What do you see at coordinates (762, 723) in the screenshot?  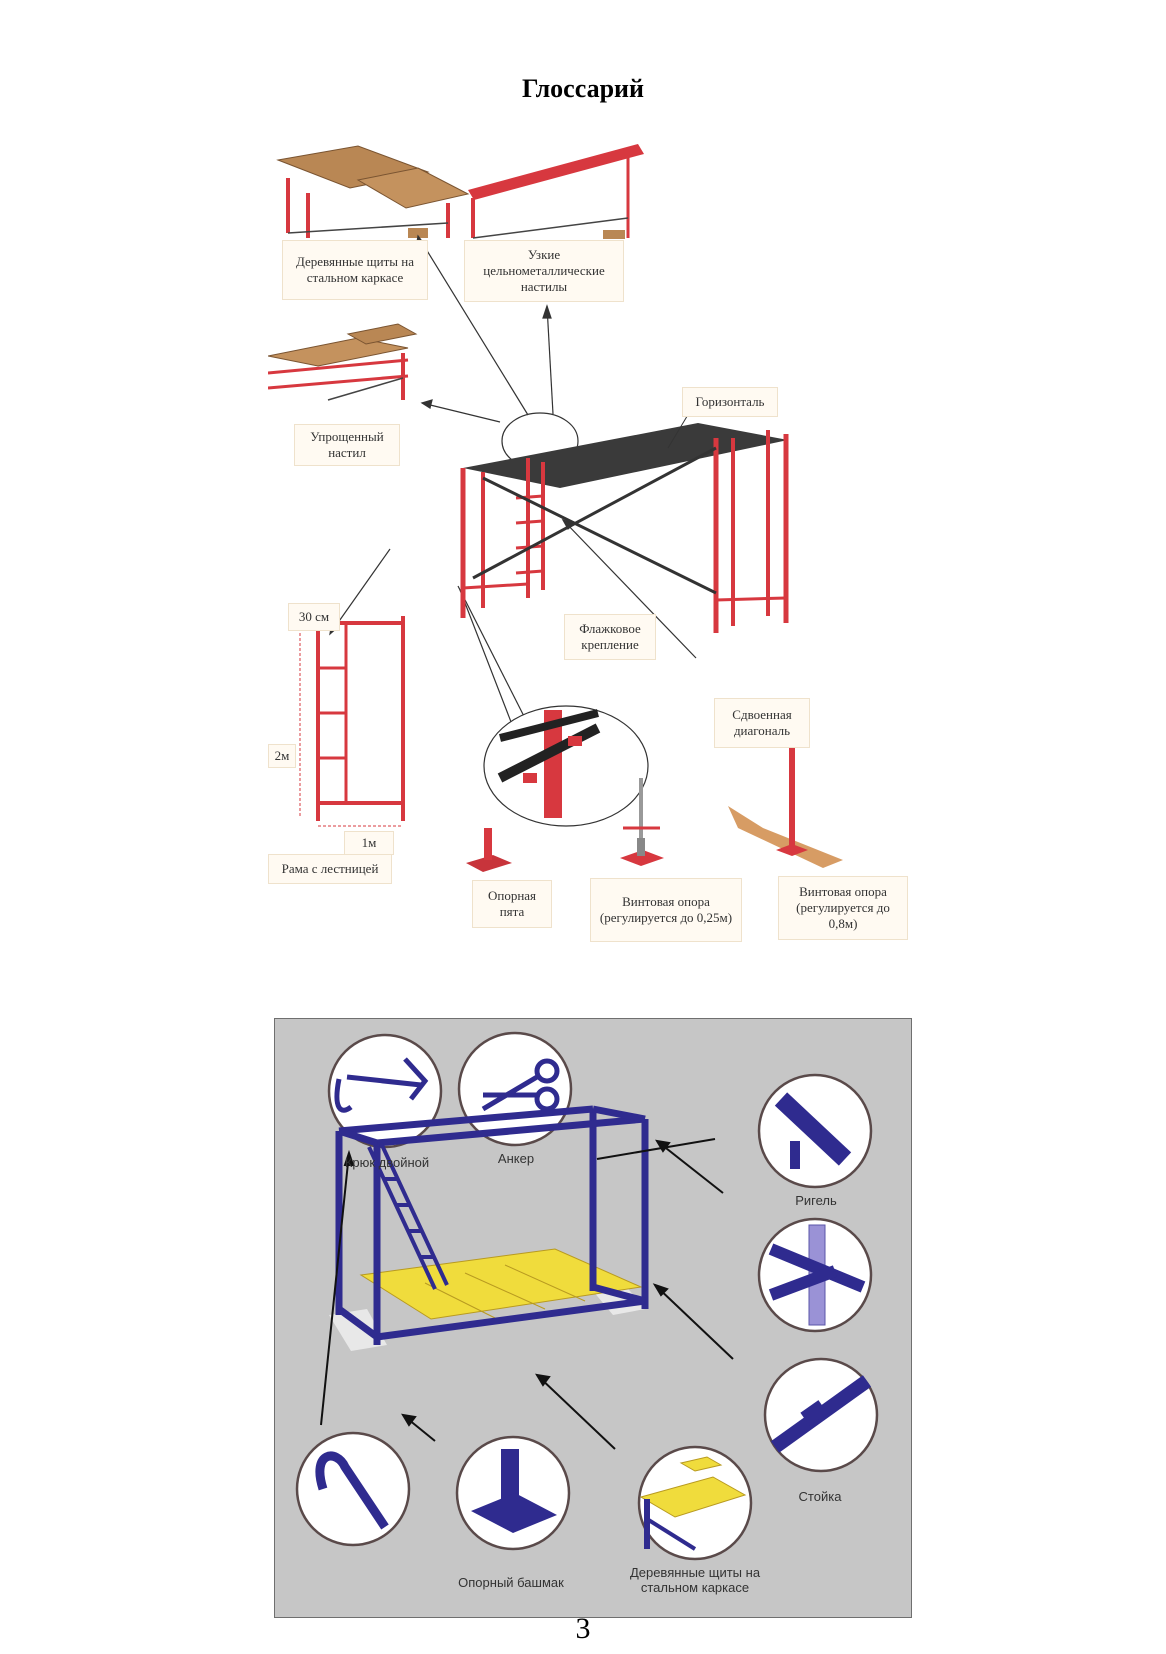 I see `label-double-diagonal: Сдвоенная диагональ` at bounding box center [762, 723].